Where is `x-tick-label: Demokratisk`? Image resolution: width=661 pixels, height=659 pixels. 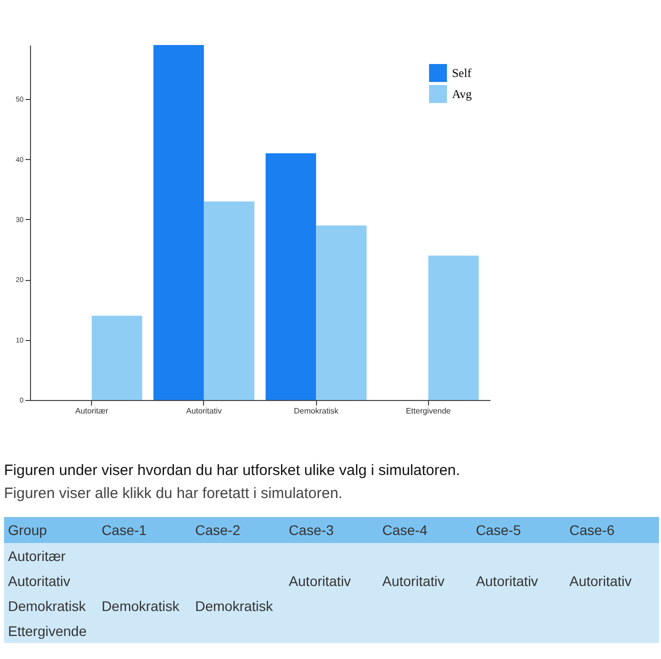 x-tick-label: Demokratisk is located at coordinates (317, 411).